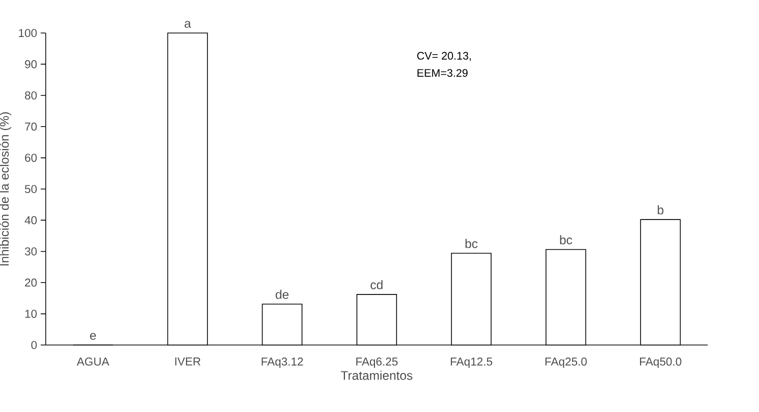  I want to click on y-tick-label: 10, so click(31, 314).